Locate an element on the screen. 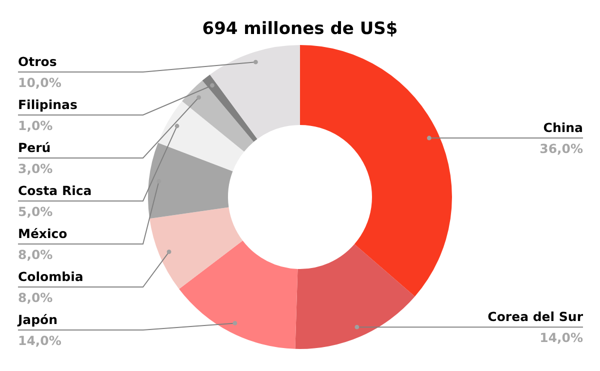 This screenshot has width=600, height=371. data-label: 1,0% is located at coordinates (36, 125).